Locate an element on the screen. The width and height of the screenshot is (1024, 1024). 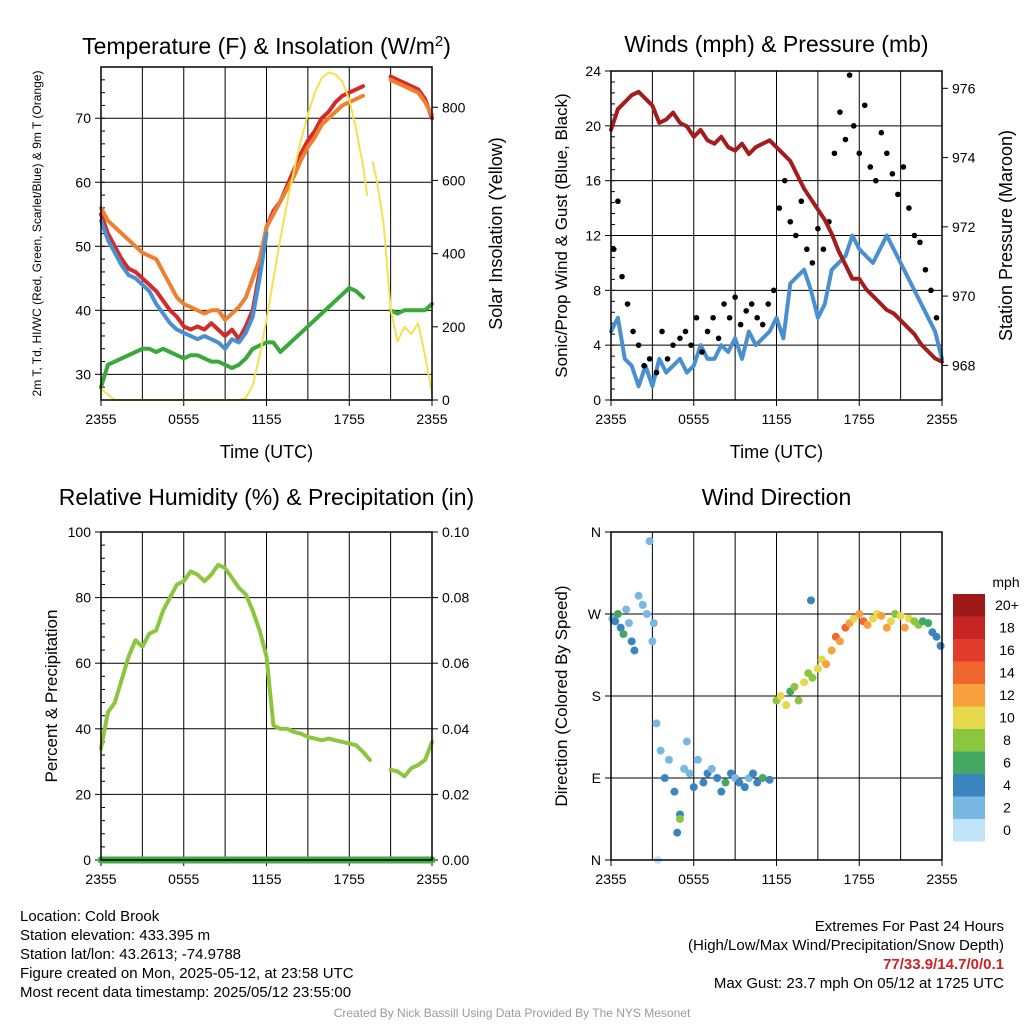
y-right-tick-label: 0.00 is located at coordinates (455, 860).